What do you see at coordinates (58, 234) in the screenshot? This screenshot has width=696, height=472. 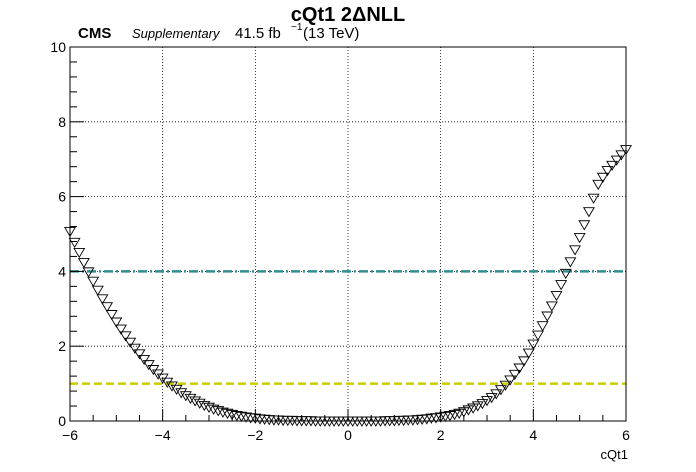 I see `y-tick-labels: 0 2 4 6 8 10` at bounding box center [58, 234].